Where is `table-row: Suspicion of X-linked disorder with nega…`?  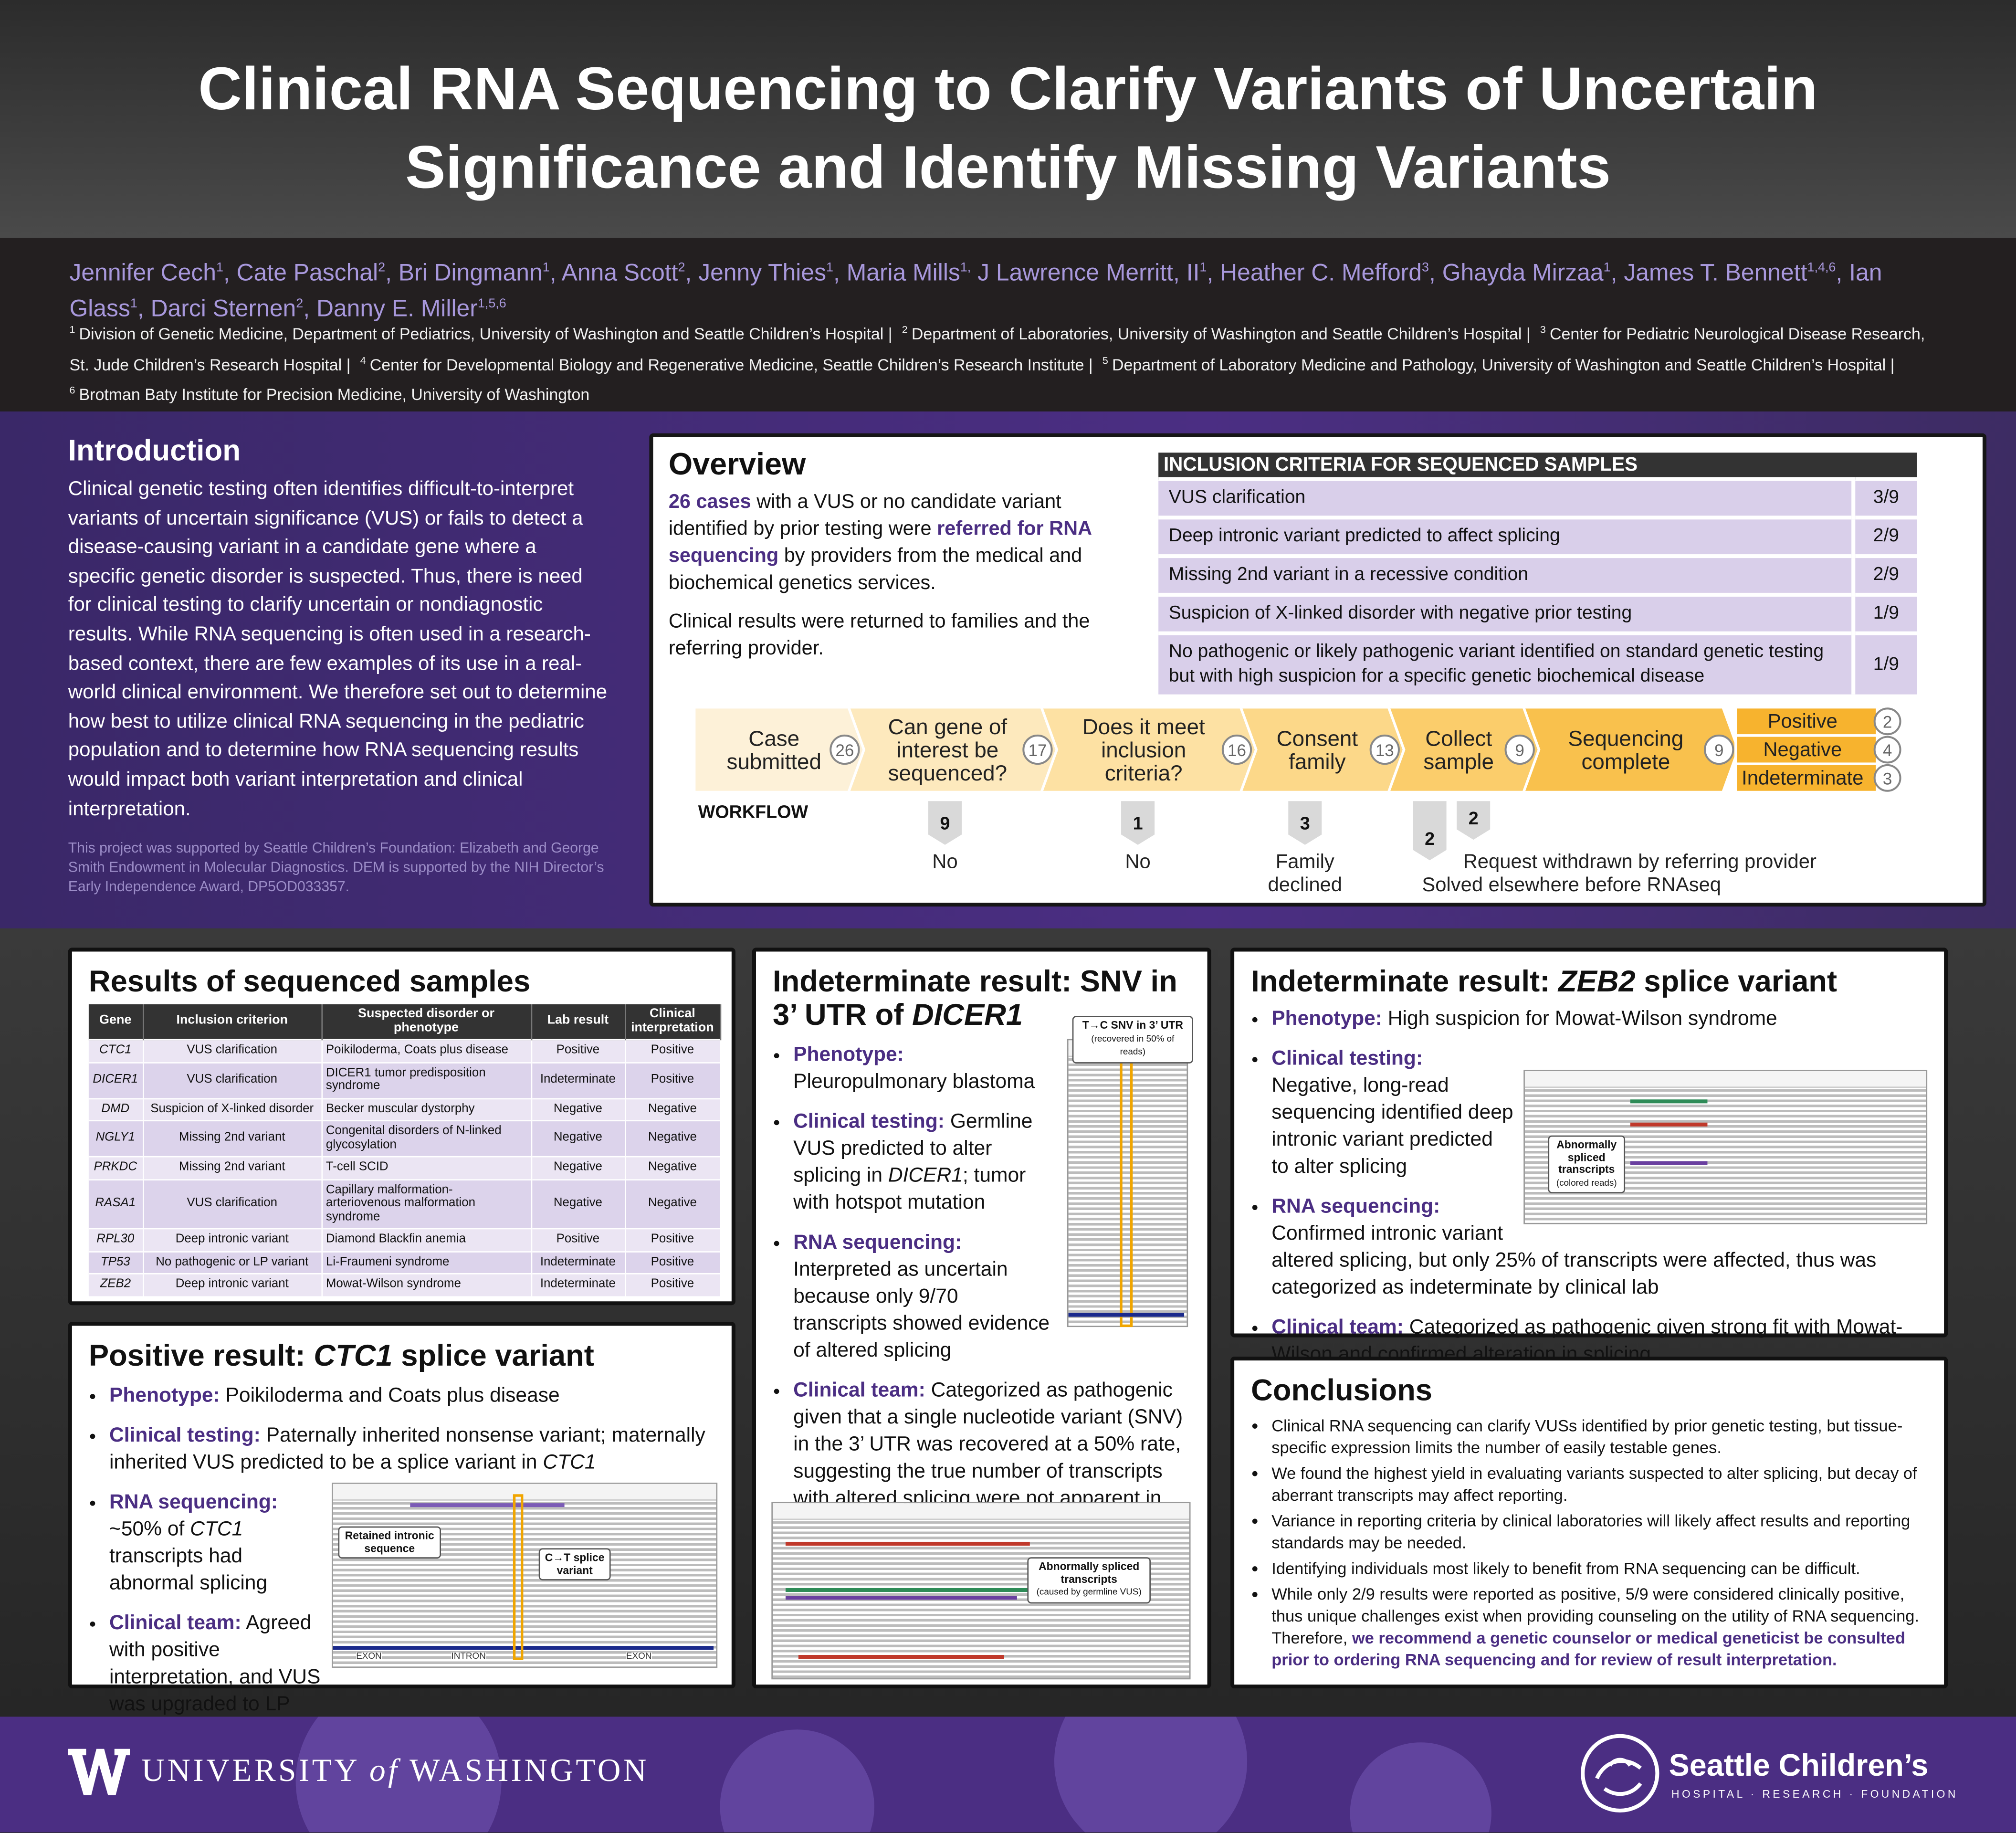
table-row: Suspicion of X-linked disorder with nega… is located at coordinates (1538, 613).